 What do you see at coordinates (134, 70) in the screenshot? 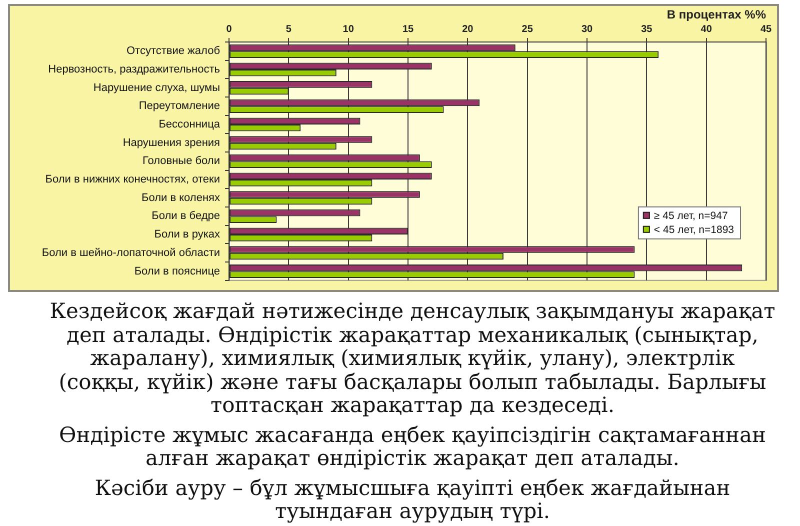
I see `y-tick-label: Нервозность, раздражительность` at bounding box center [134, 70].